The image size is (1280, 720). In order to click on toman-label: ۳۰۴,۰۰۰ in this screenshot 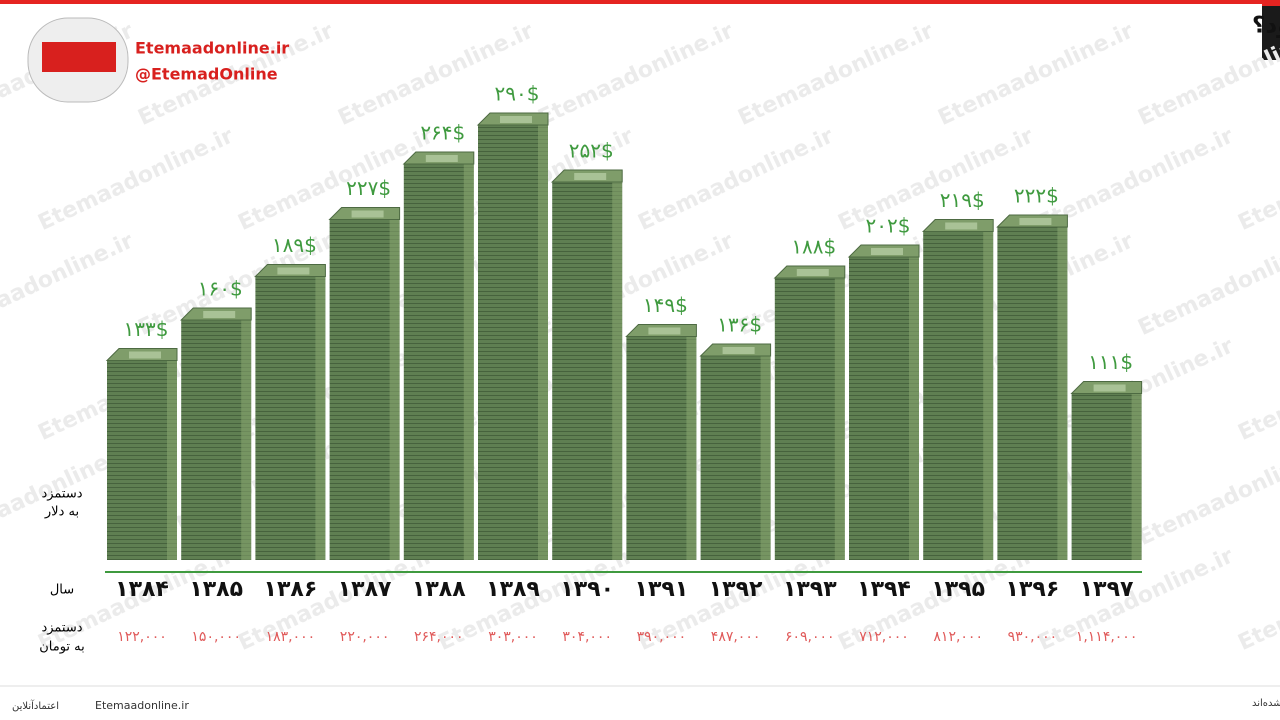, I will do `click(587, 637)`.